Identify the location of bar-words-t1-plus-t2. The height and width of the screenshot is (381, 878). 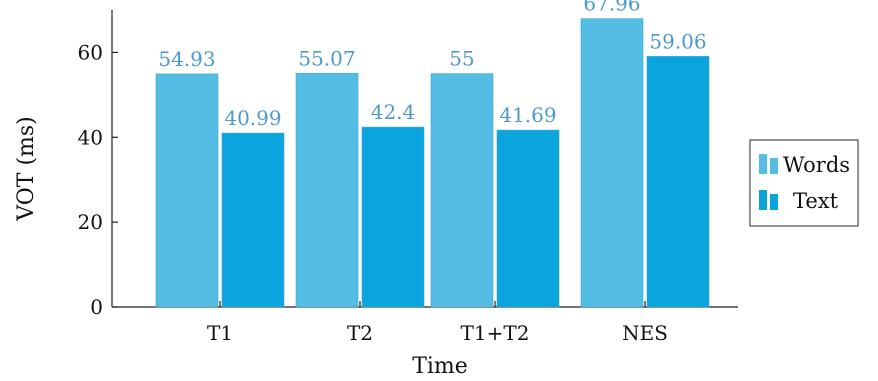
(462, 190).